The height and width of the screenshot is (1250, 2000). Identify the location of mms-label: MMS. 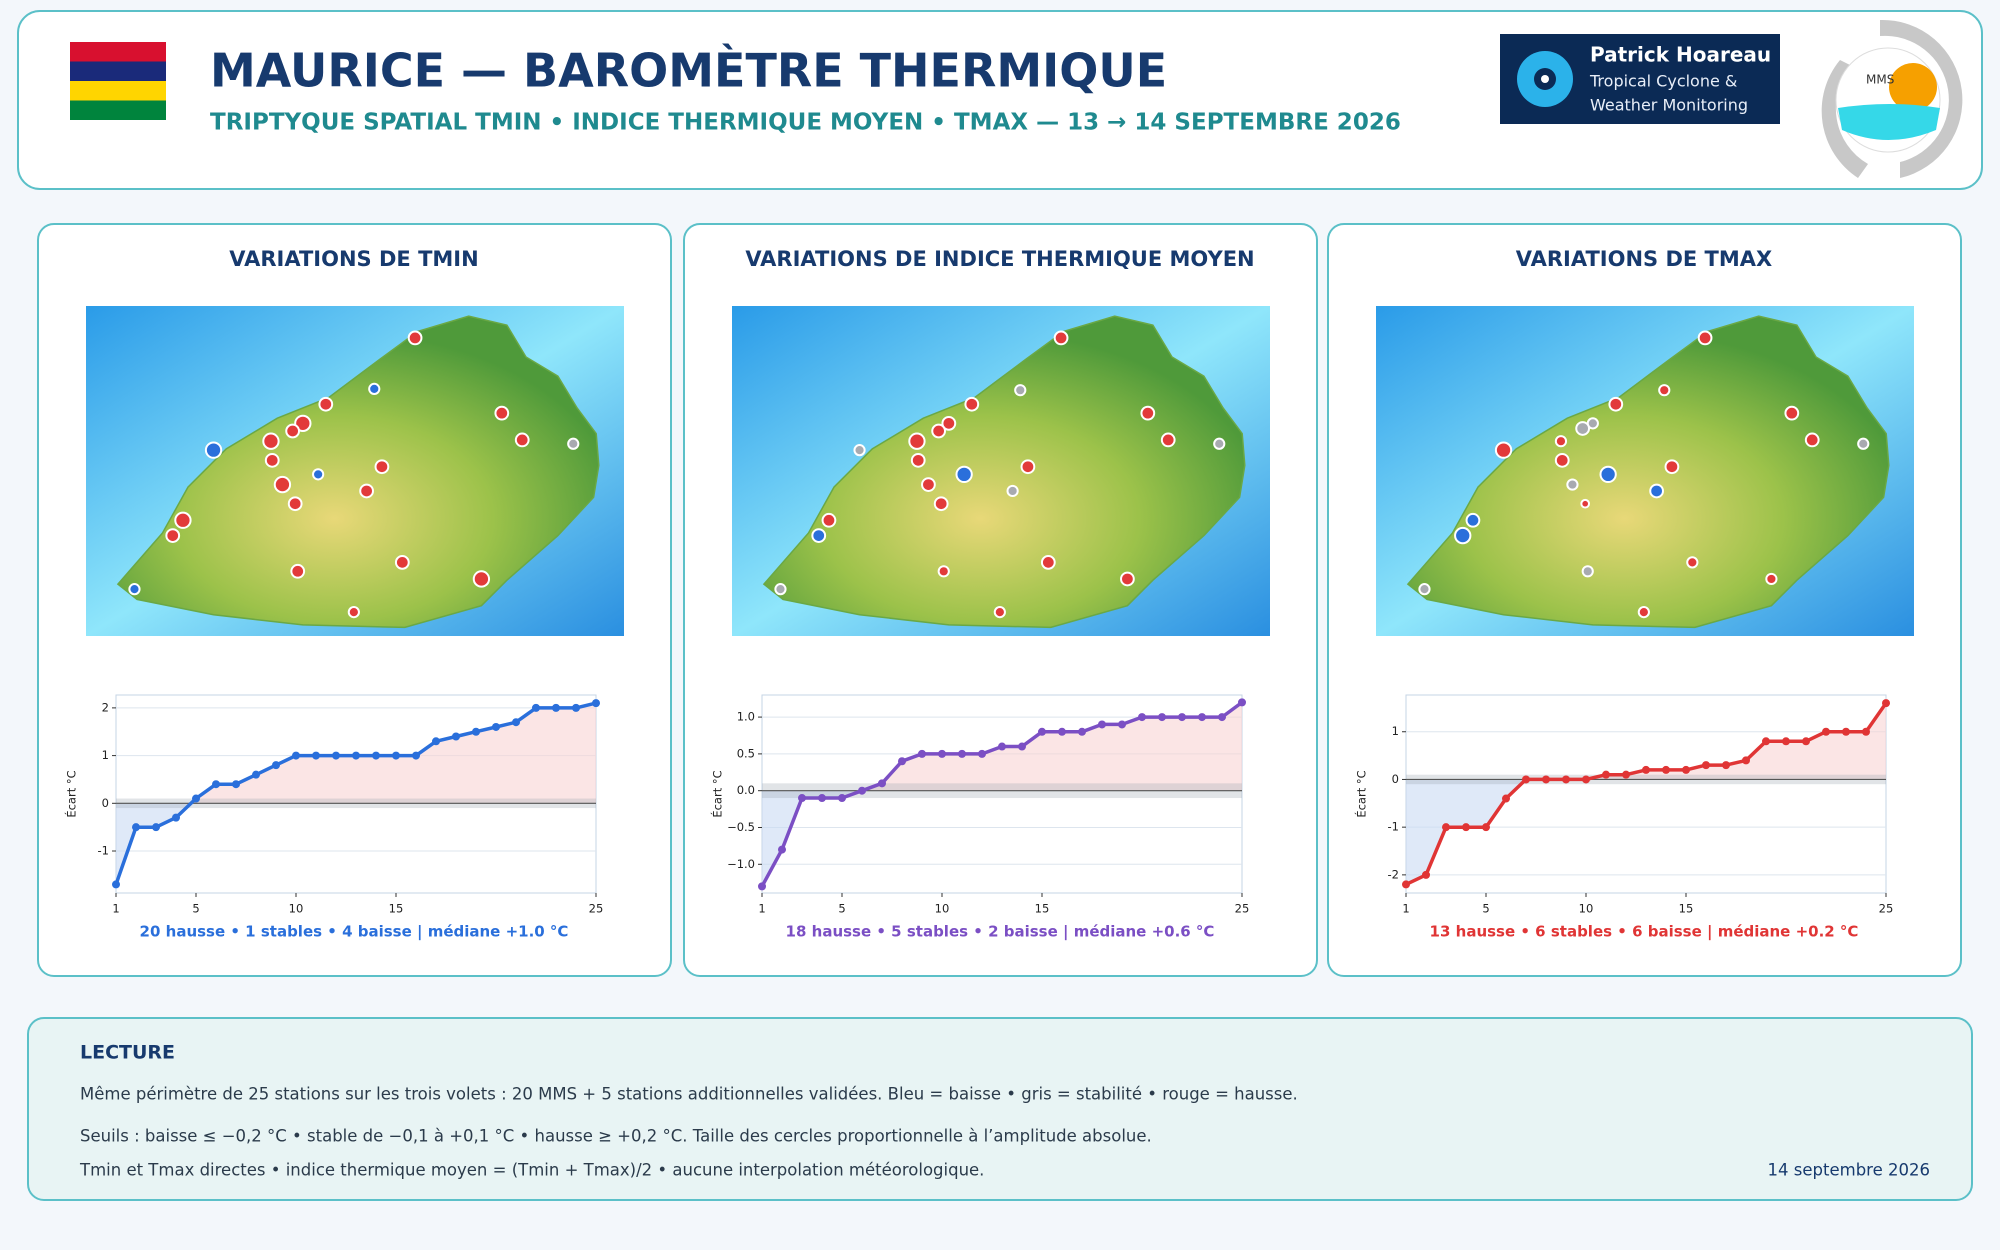
(1880, 80).